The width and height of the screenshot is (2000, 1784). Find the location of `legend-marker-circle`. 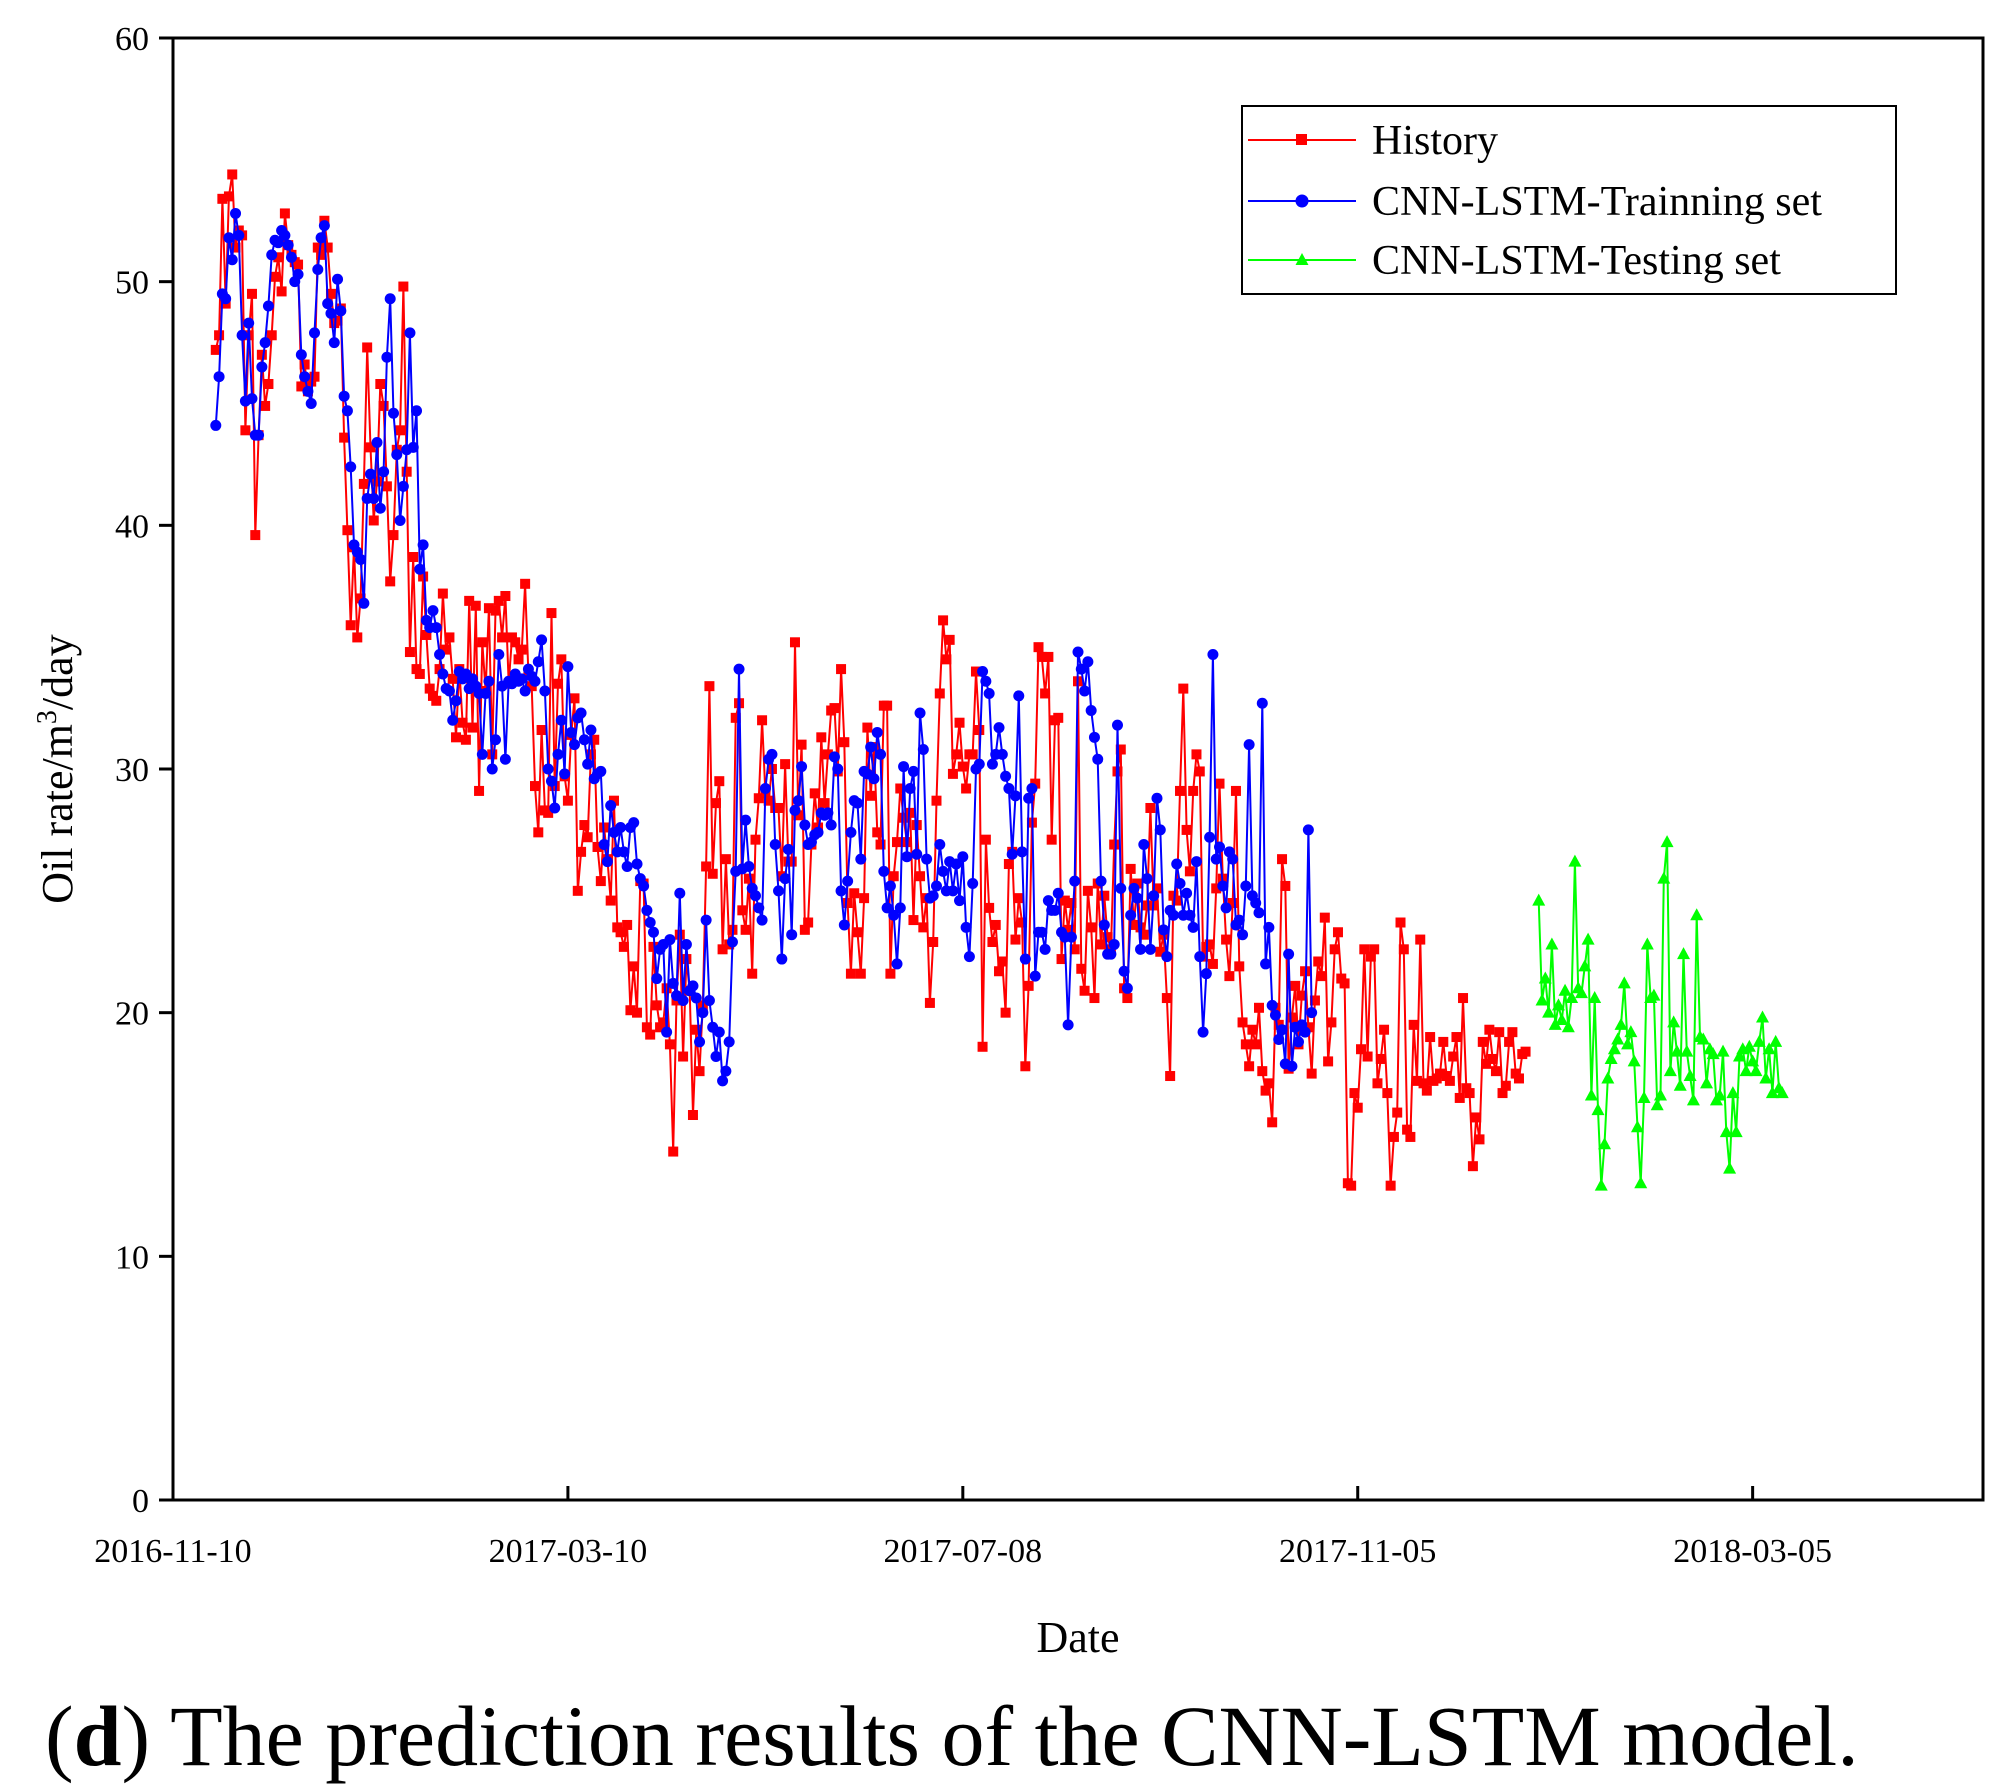

legend-marker-circle is located at coordinates (1302, 201).